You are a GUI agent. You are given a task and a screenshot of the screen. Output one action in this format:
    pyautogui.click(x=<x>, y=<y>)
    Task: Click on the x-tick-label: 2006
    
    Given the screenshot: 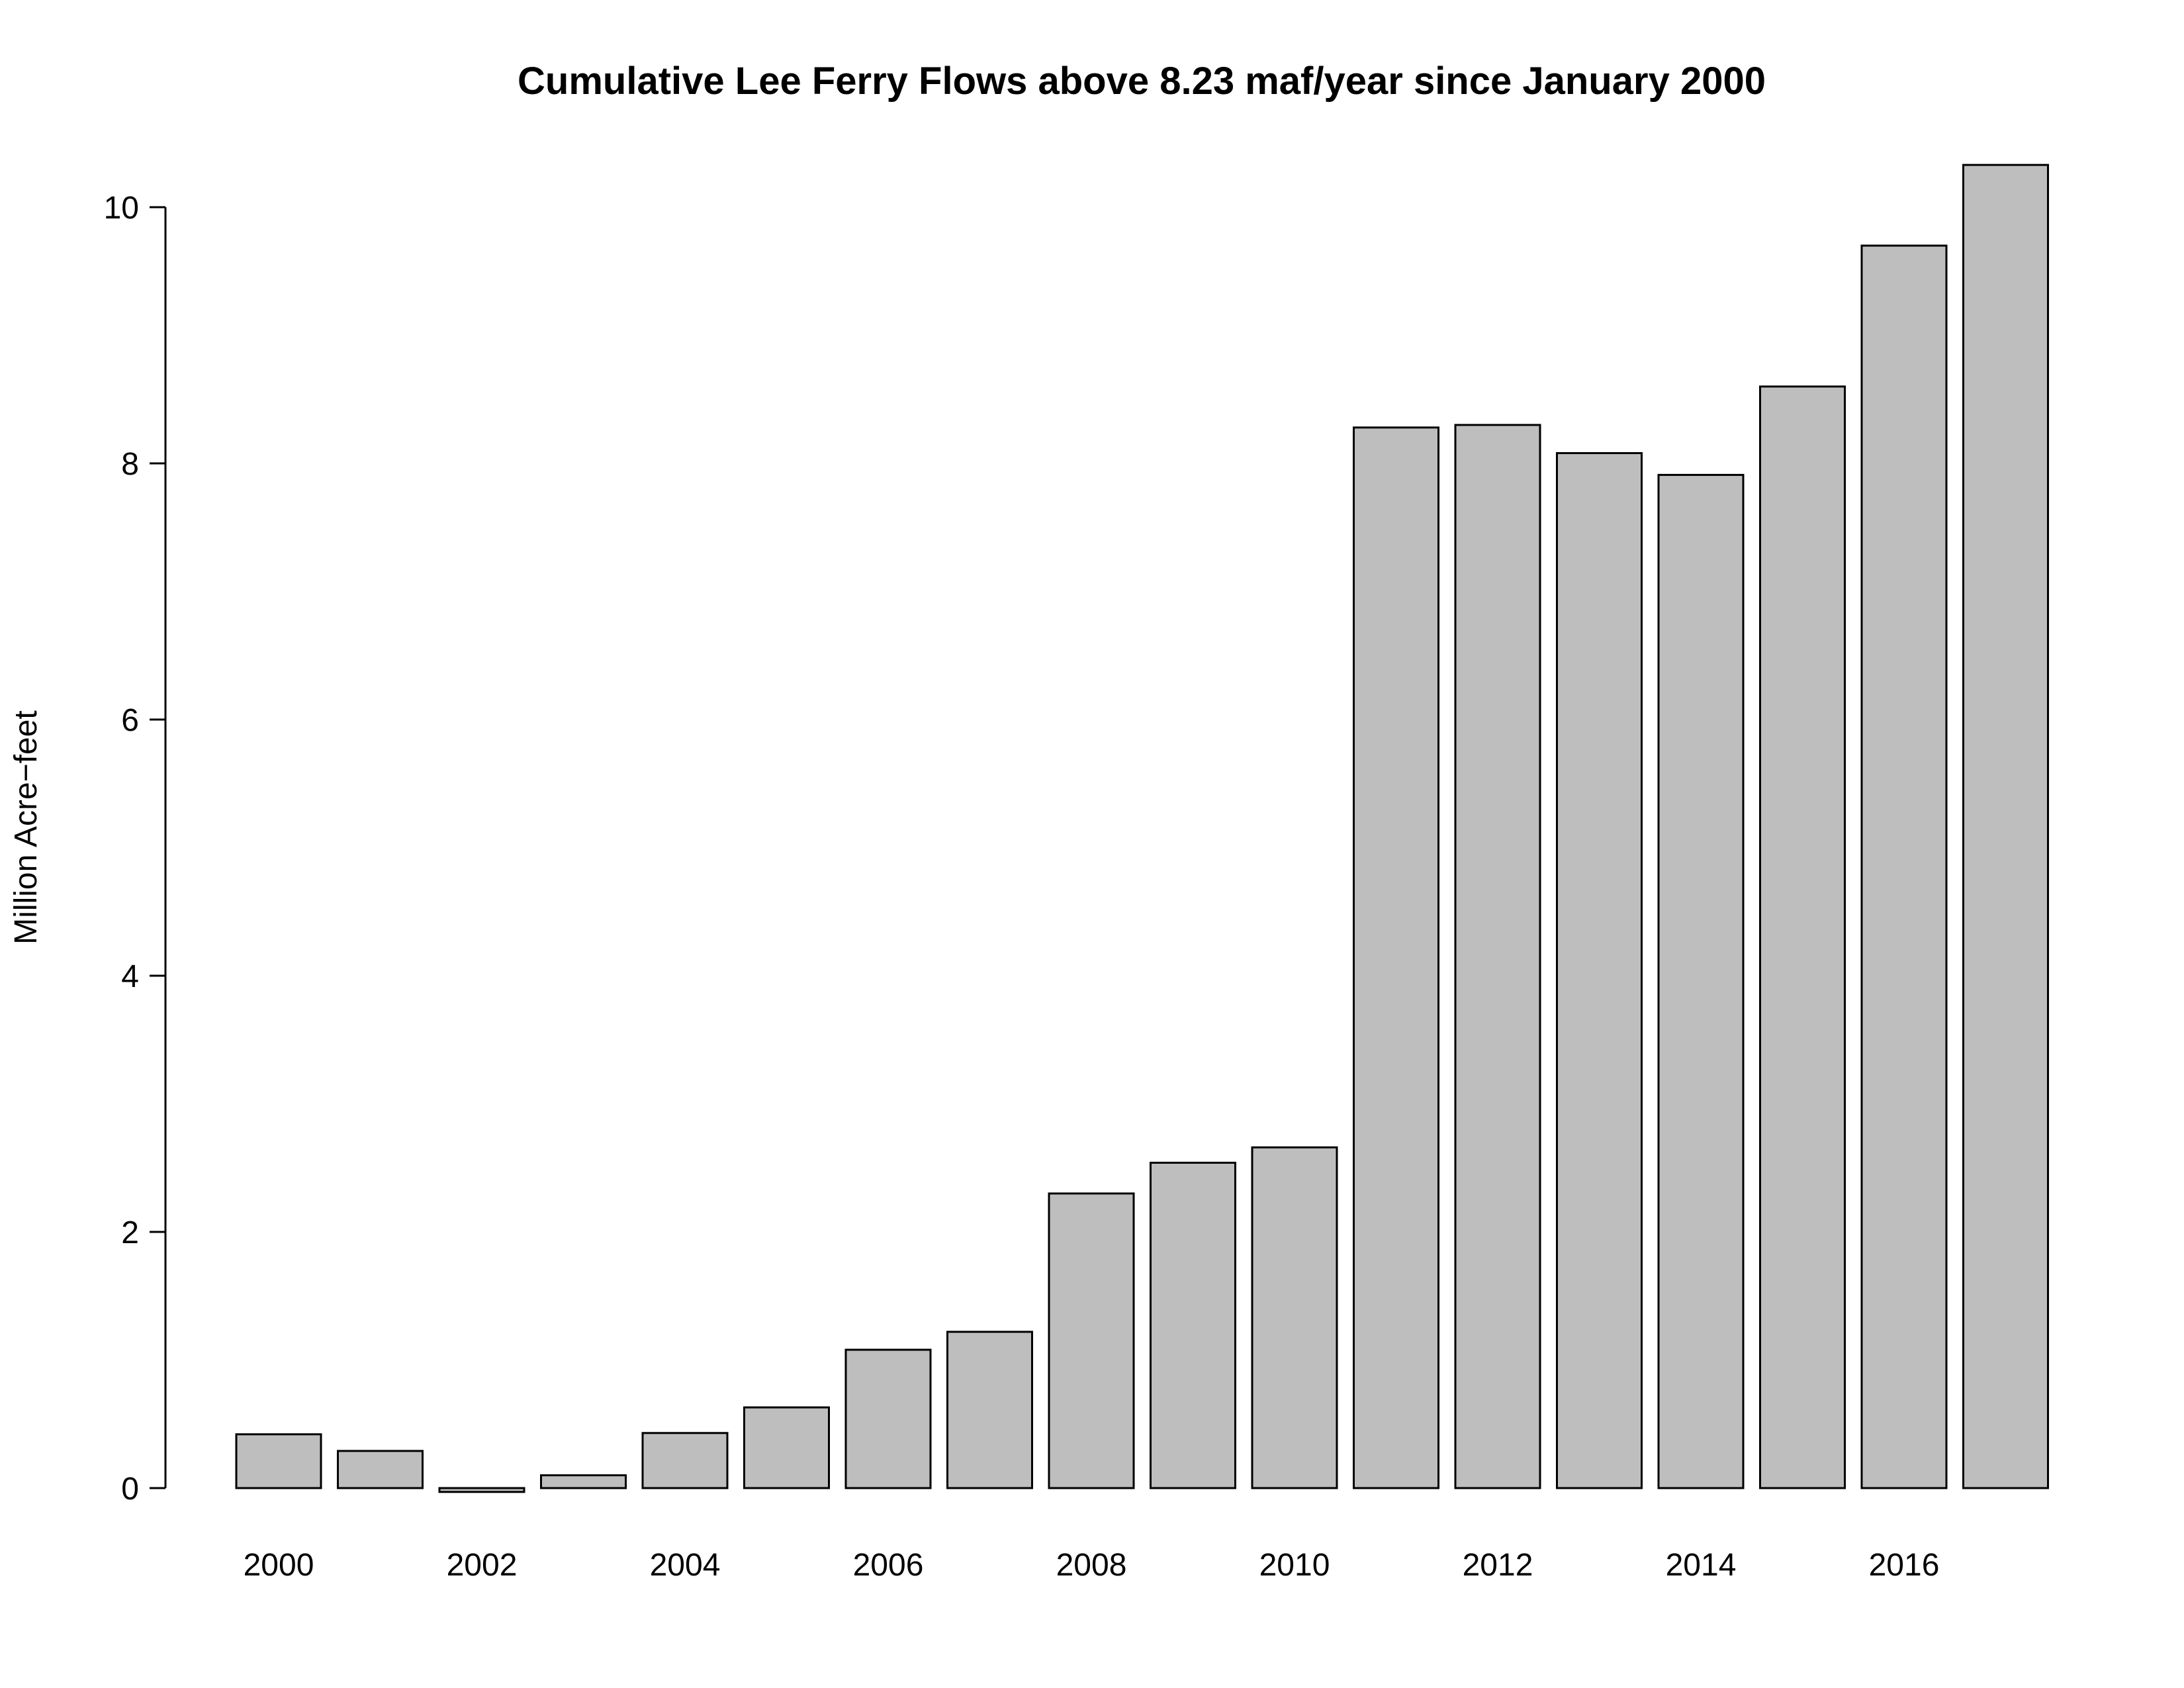 What is the action you would take?
    pyautogui.click(x=889, y=1565)
    